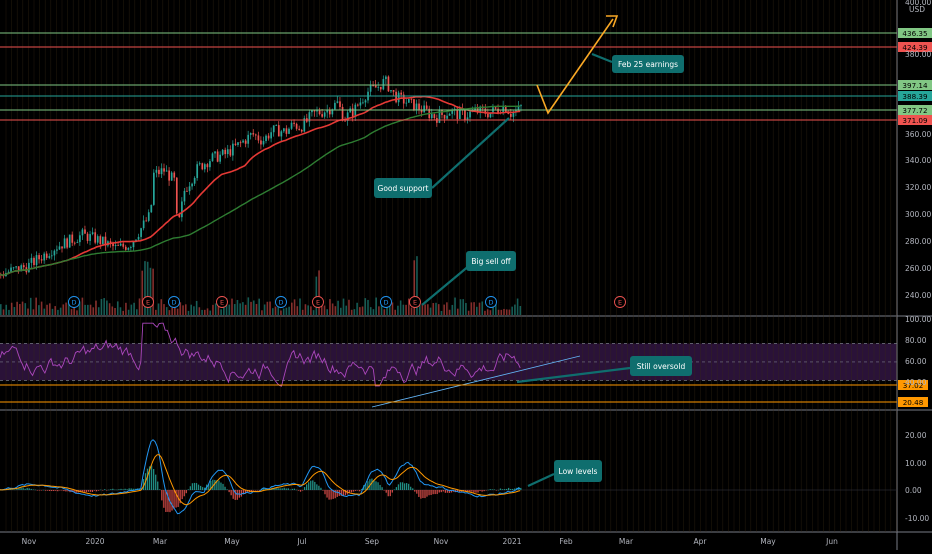  What do you see at coordinates (918, 295) in the screenshot?
I see `price-tick-label: 240.00` at bounding box center [918, 295].